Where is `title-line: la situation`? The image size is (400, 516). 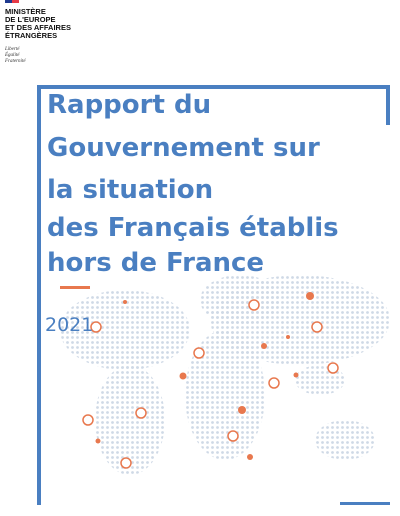
title-line: la situation is located at coordinates (130, 190).